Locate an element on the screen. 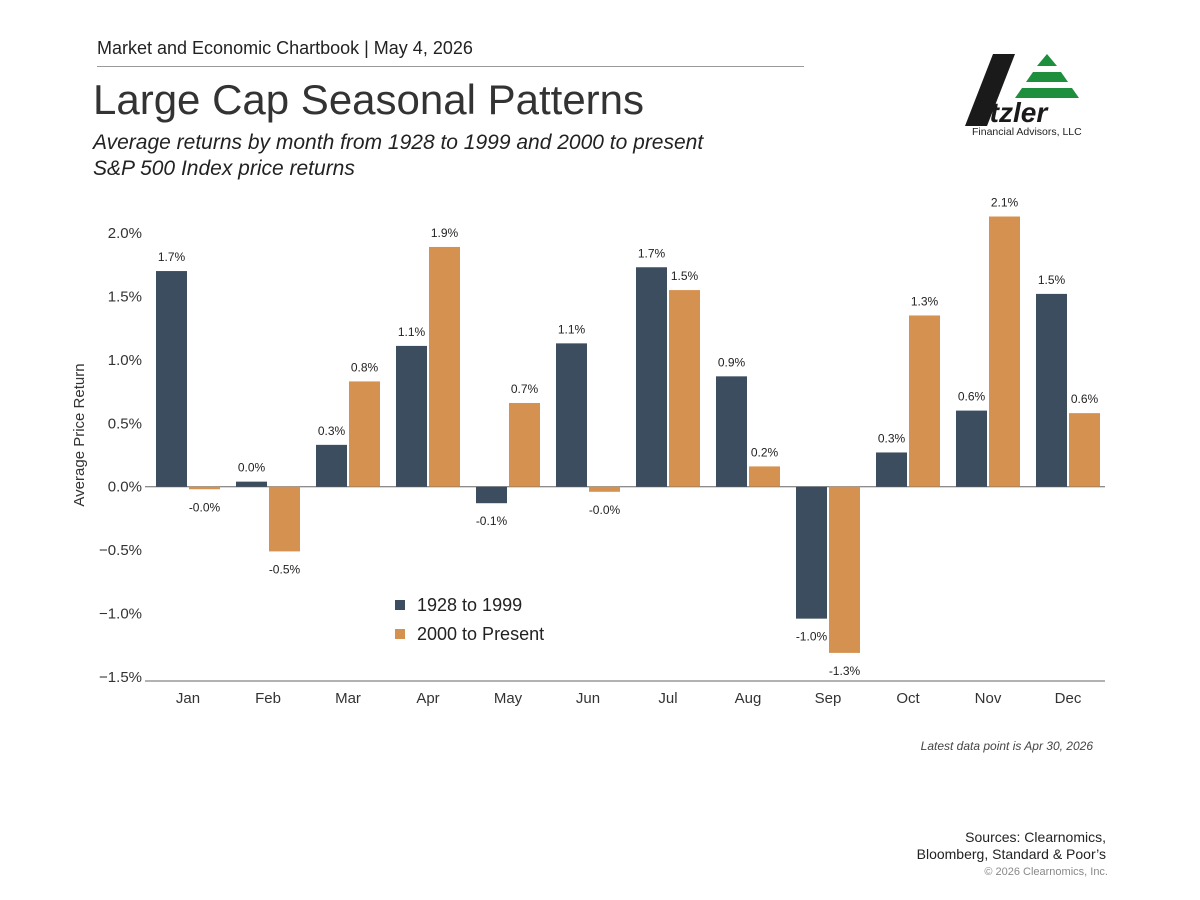 This screenshot has width=1200, height=900. bar-recent-feb is located at coordinates (284, 519).